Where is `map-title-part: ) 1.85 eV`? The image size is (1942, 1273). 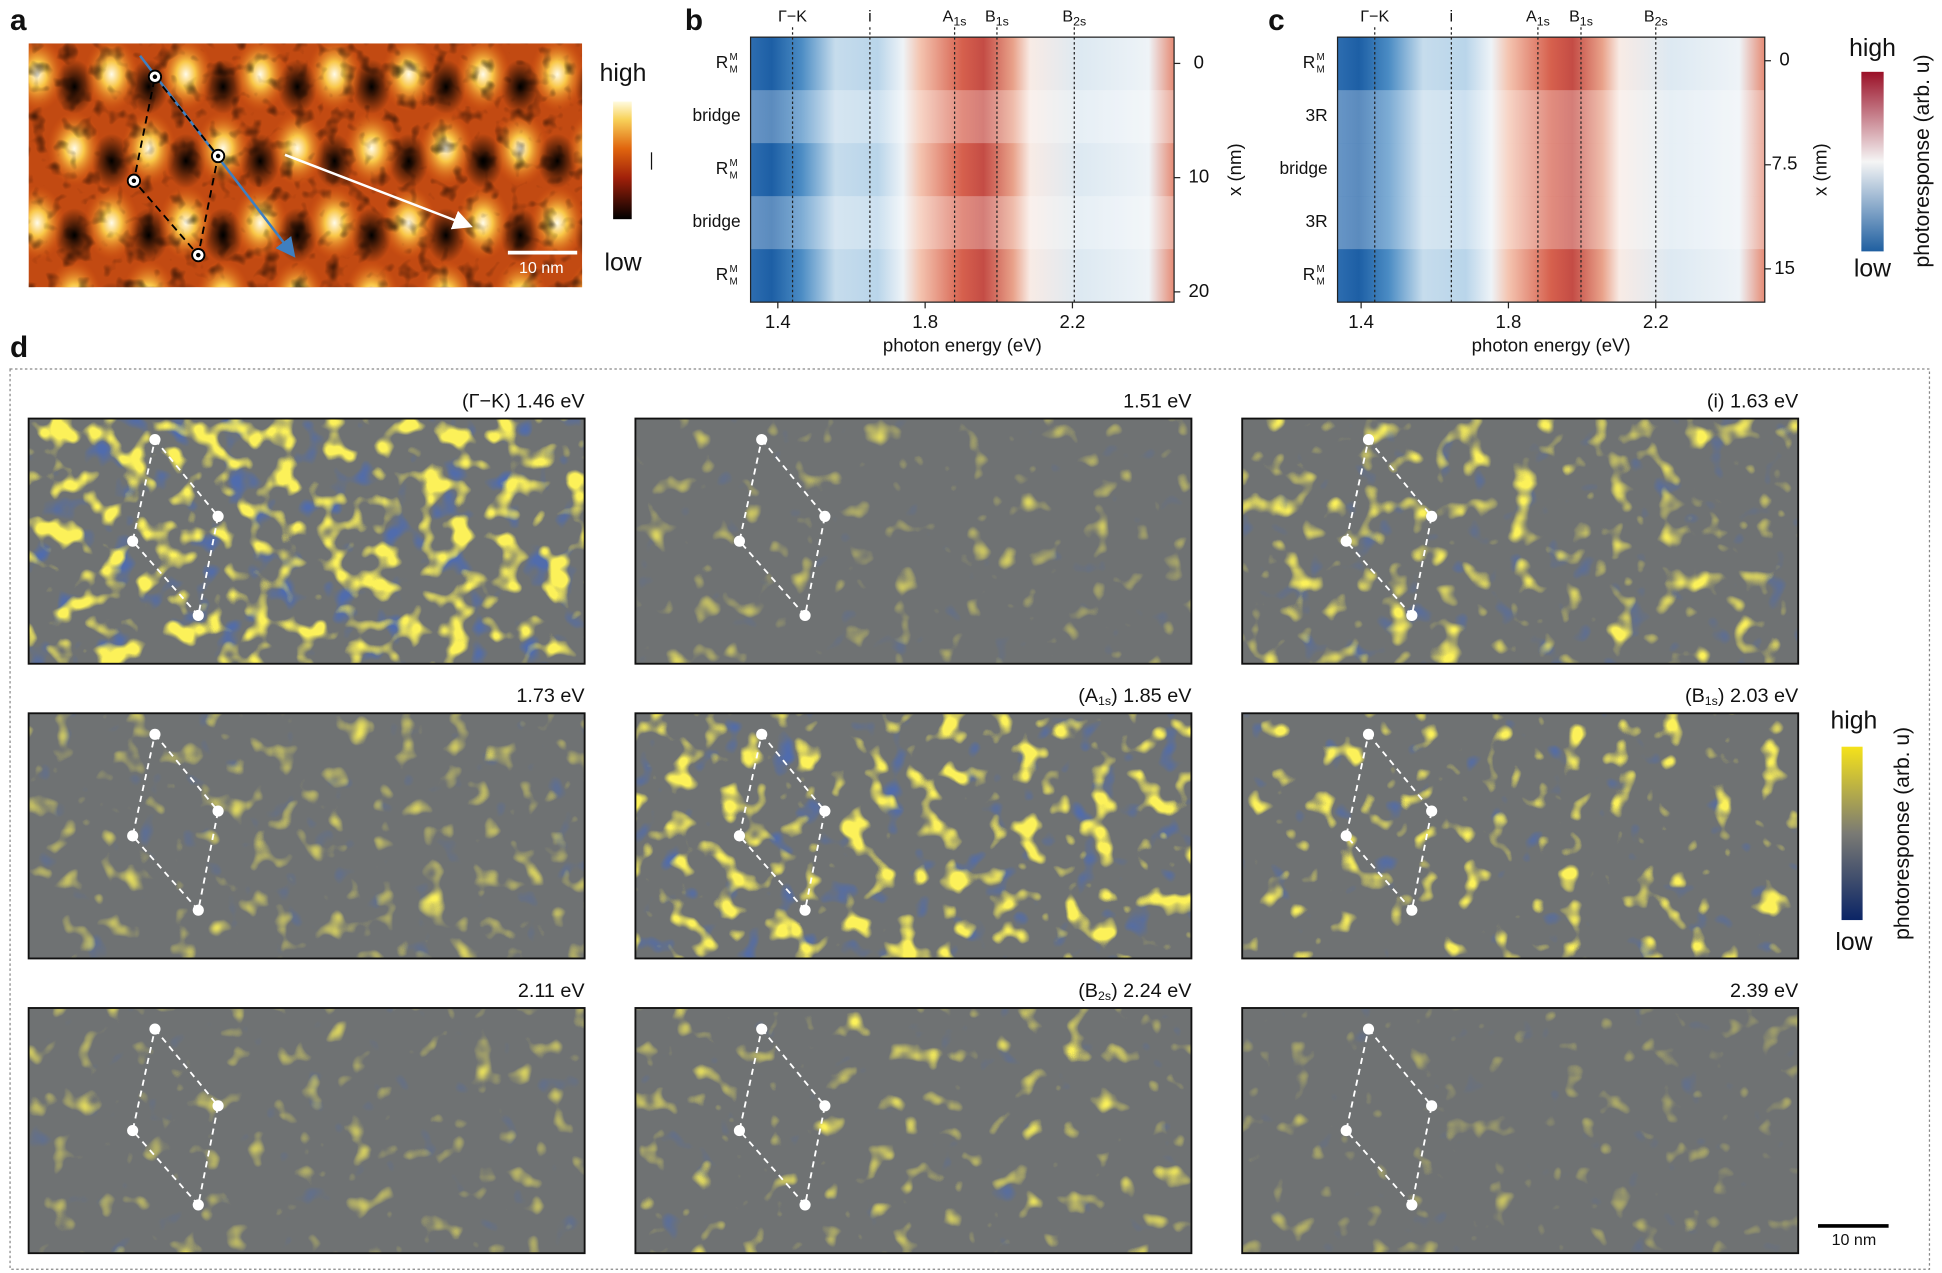
map-title-part: ) 1.85 eV is located at coordinates (1151, 696).